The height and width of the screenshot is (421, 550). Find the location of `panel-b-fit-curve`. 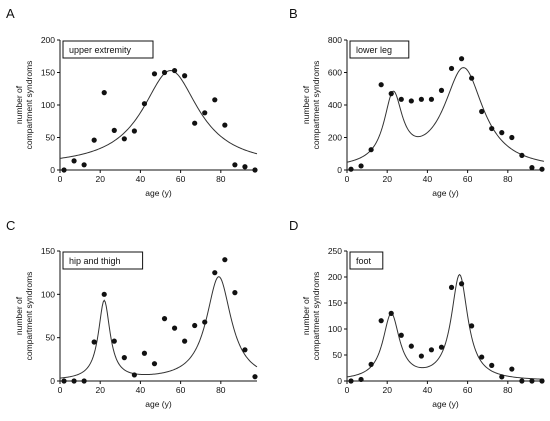

panel-b-fit-curve is located at coordinates (445, 115).